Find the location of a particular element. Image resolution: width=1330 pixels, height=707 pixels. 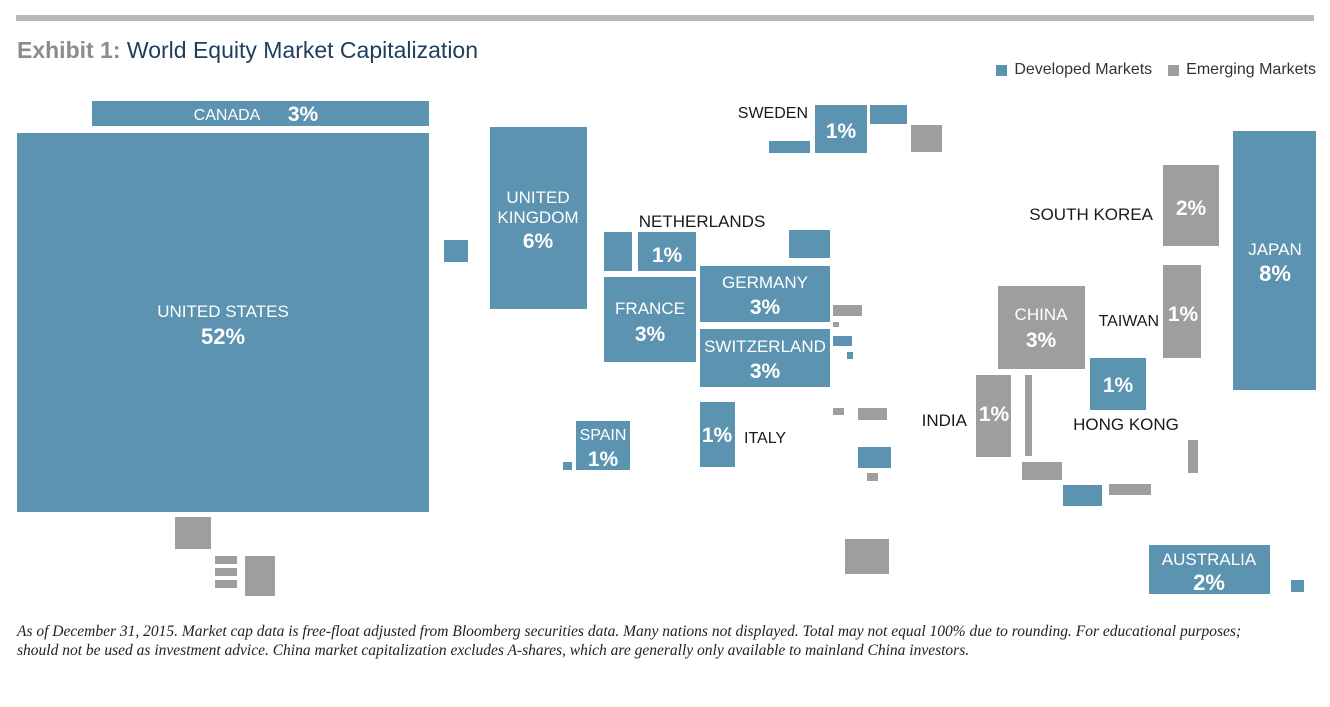

country-name-united-kingdom-line1: UNITED is located at coordinates (537, 197).